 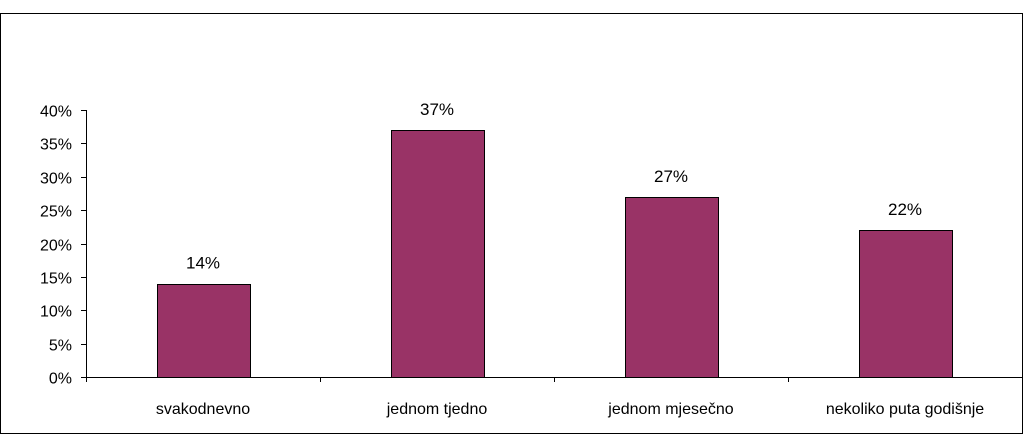 I want to click on y-axis: 0% 5% 10% 15% 20% 25% 30% 35% 40%, so click(x=63, y=246).